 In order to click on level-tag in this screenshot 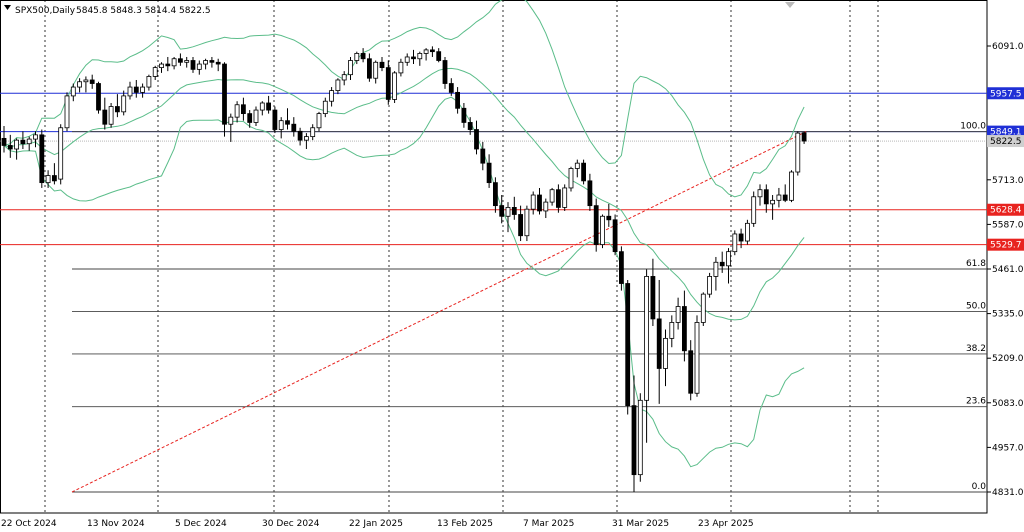, I will do `click(1005, 209)`.